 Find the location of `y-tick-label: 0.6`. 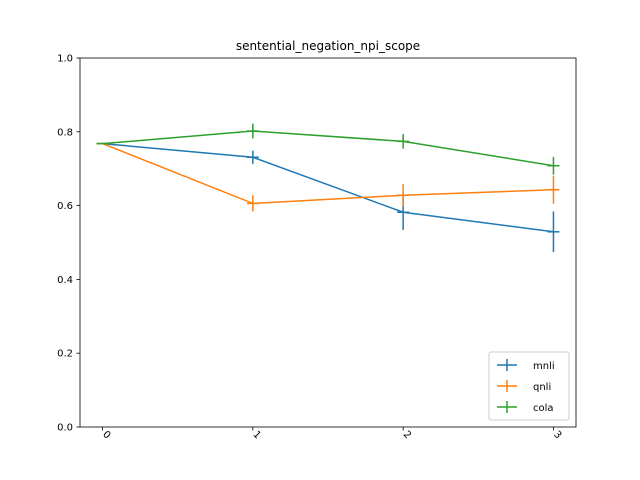

y-tick-label: 0.6 is located at coordinates (65, 206).